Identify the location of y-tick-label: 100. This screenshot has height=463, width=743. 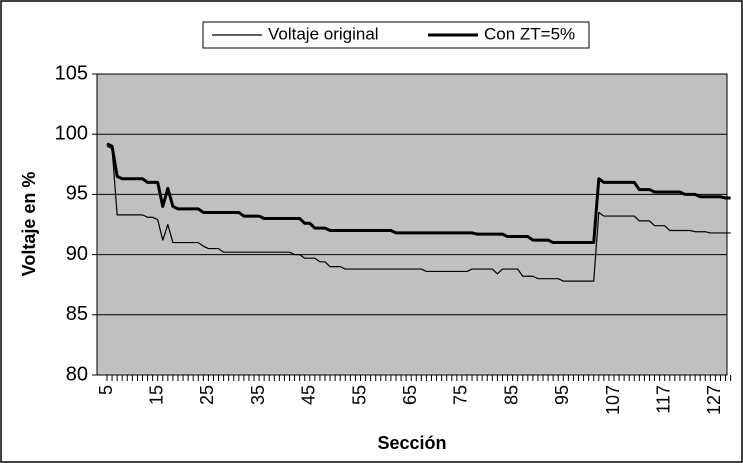
(71, 133).